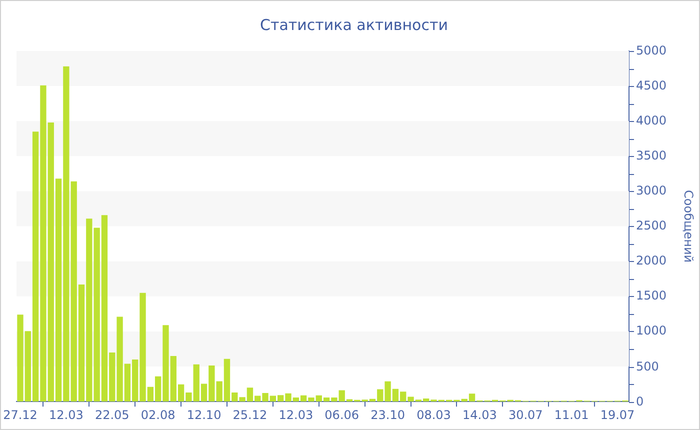 This screenshot has height=430, width=700. What do you see at coordinates (342, 415) in the screenshot?
I see `x-tick-label: 06.06` at bounding box center [342, 415].